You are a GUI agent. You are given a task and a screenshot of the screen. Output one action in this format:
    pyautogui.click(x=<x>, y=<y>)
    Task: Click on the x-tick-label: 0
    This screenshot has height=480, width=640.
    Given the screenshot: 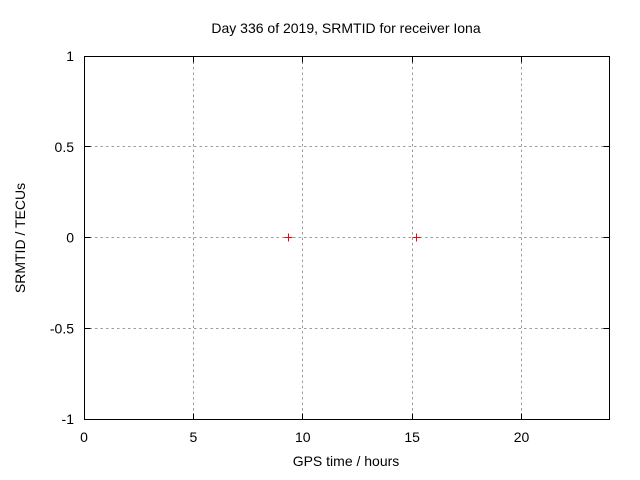 What is the action you would take?
    pyautogui.click(x=84, y=437)
    